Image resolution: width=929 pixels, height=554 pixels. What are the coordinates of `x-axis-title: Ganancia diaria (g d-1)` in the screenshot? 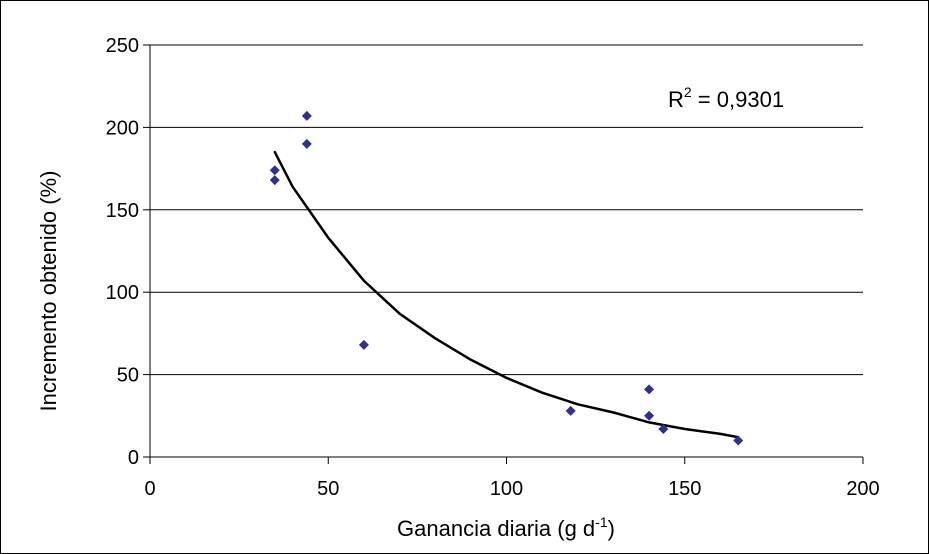 It's located at (506, 527).